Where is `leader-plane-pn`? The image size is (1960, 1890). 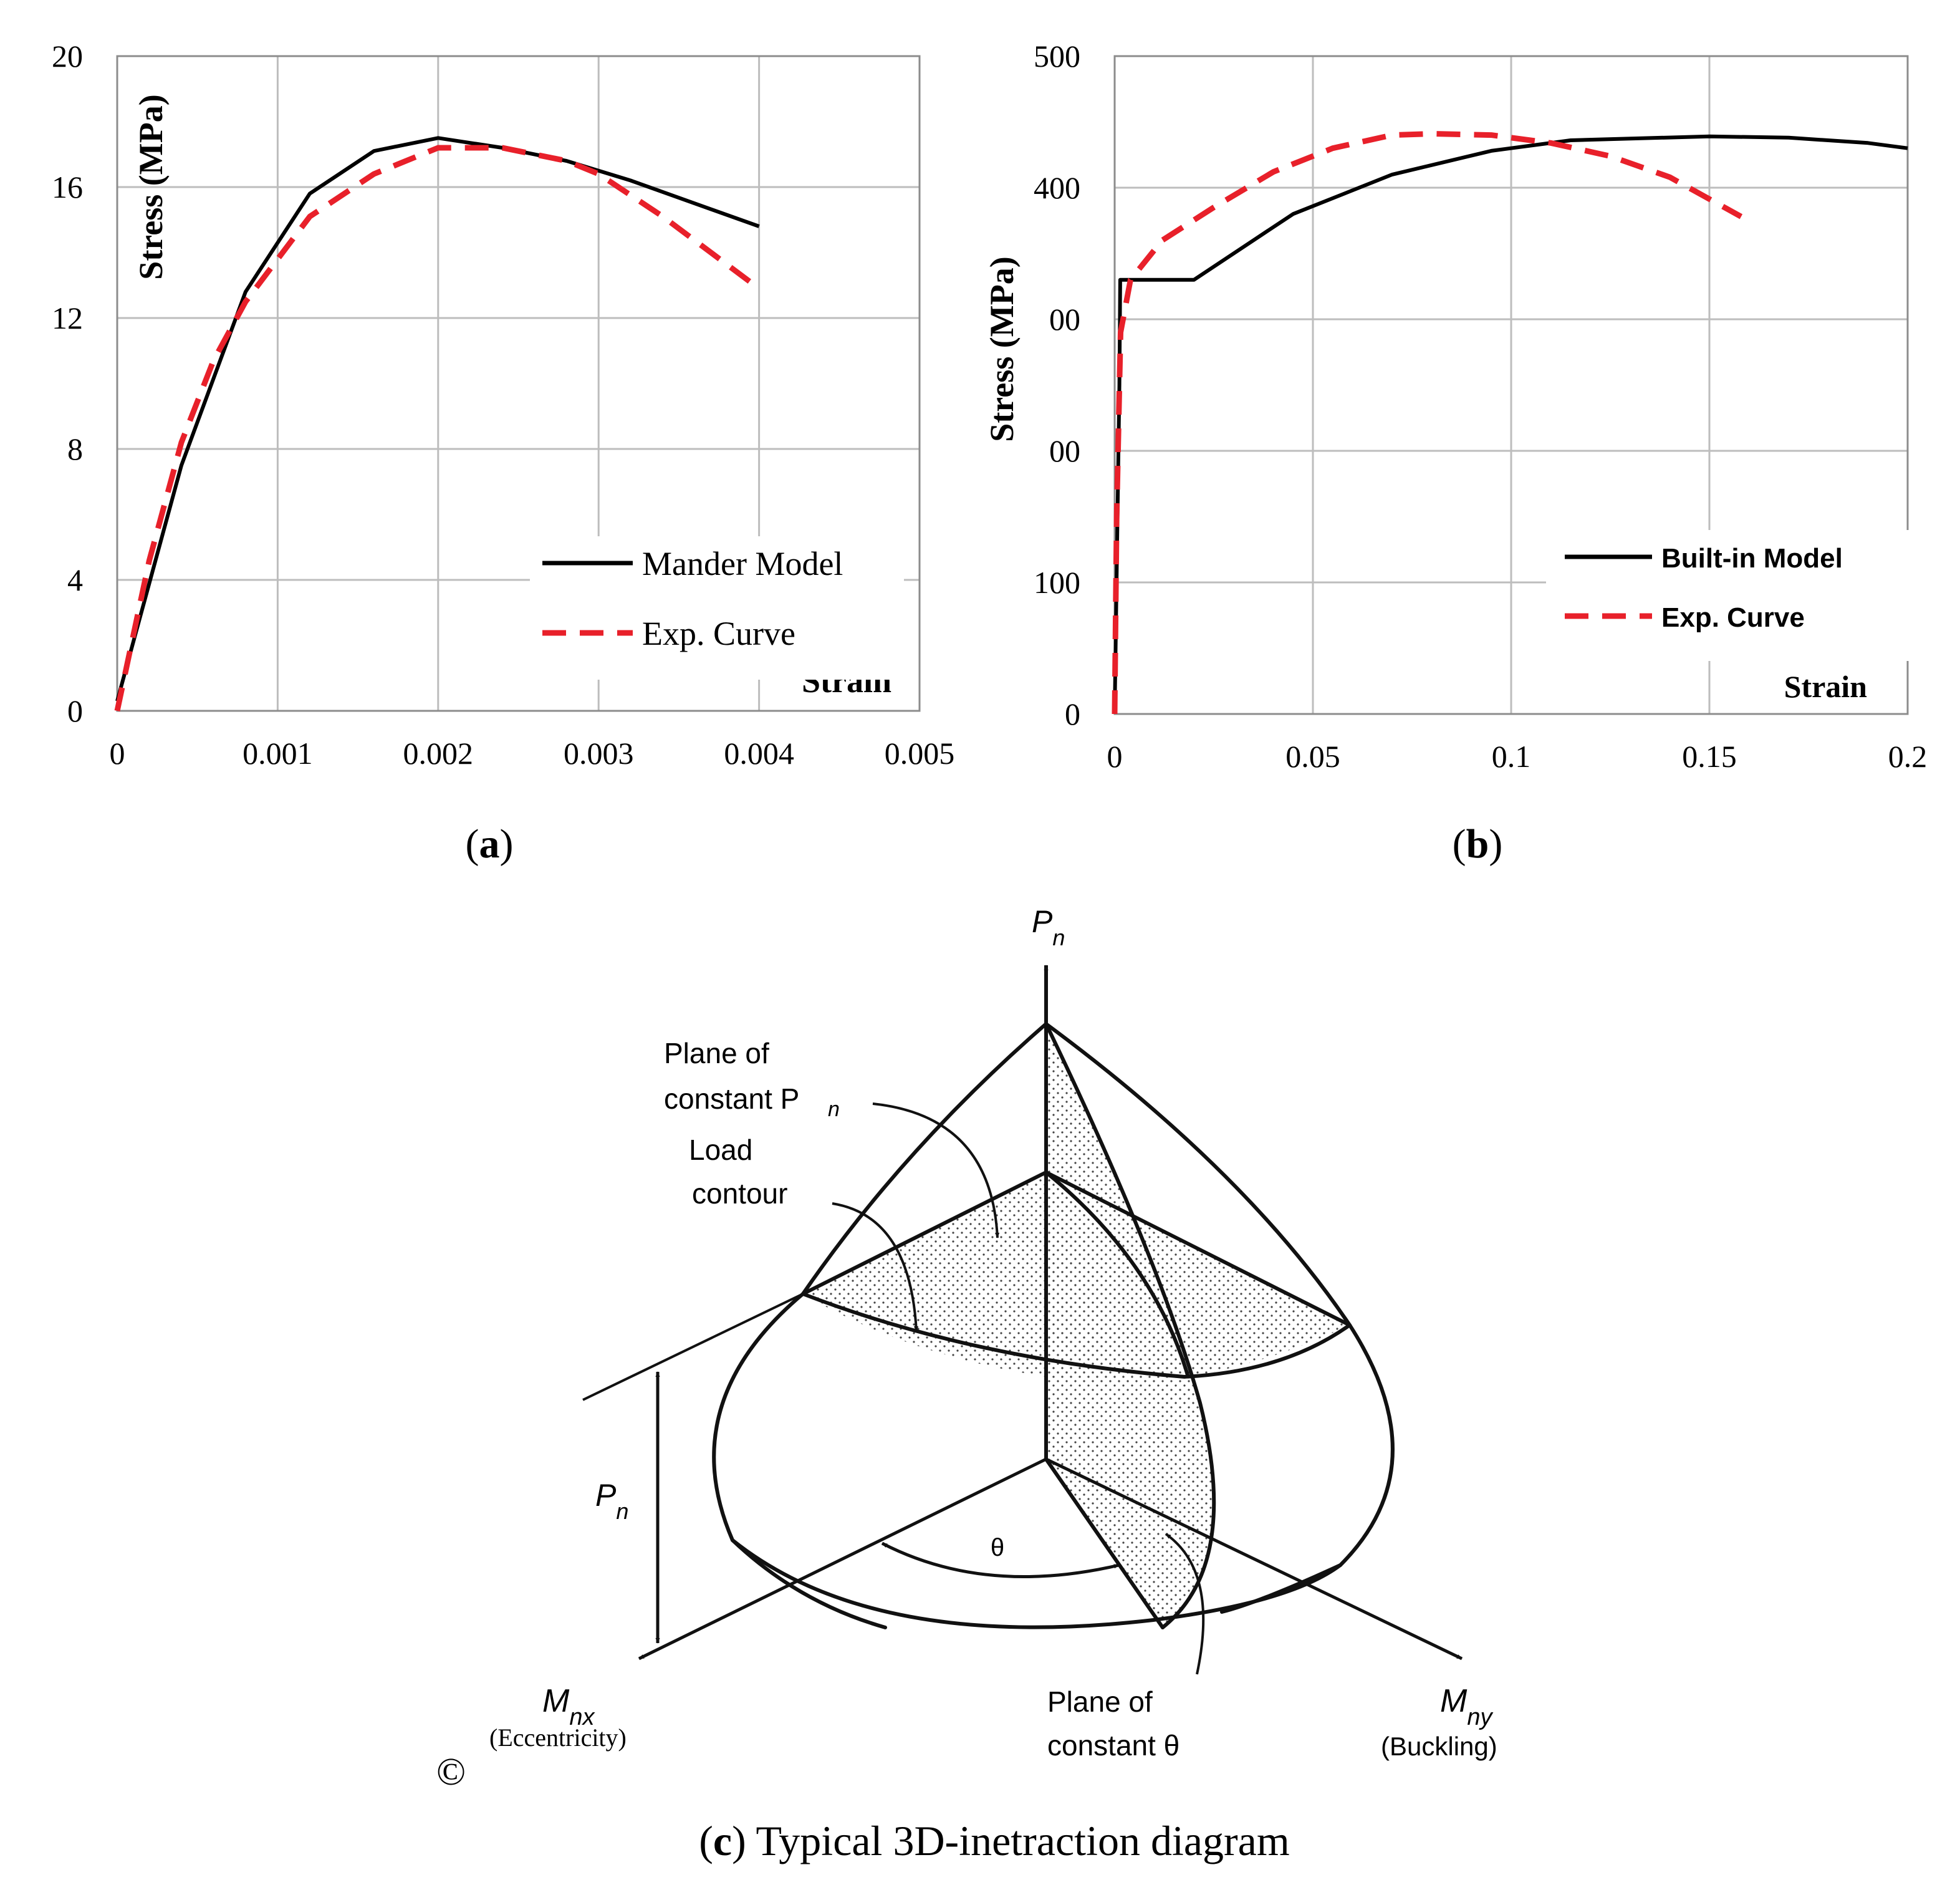
leader-plane-pn is located at coordinates (936, 1170).